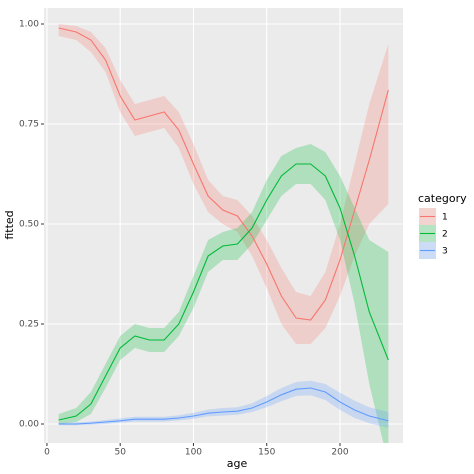 Image resolution: width=474 pixels, height=474 pixels. Describe the element at coordinates (29, 325) in the screenshot. I see `y-tick-label: 0.25` at that location.